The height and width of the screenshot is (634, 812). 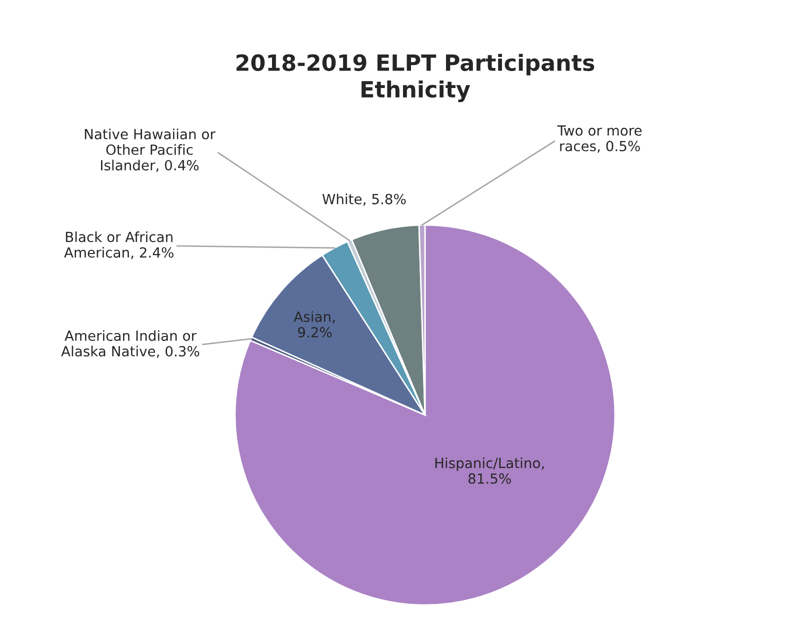 What do you see at coordinates (119, 245) in the screenshot?
I see `slice-label: Black or African American, 2.4%` at bounding box center [119, 245].